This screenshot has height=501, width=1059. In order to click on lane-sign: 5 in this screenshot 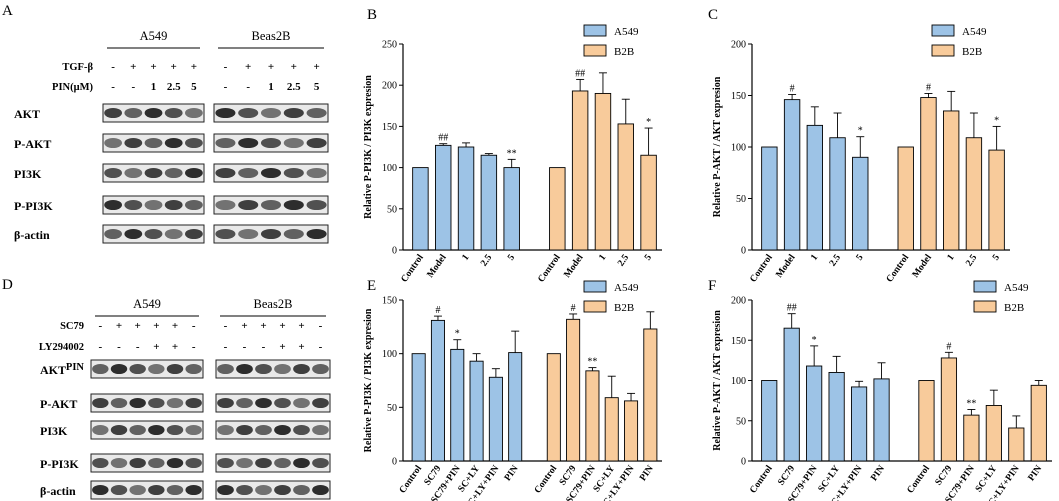, I will do `click(317, 87)`.